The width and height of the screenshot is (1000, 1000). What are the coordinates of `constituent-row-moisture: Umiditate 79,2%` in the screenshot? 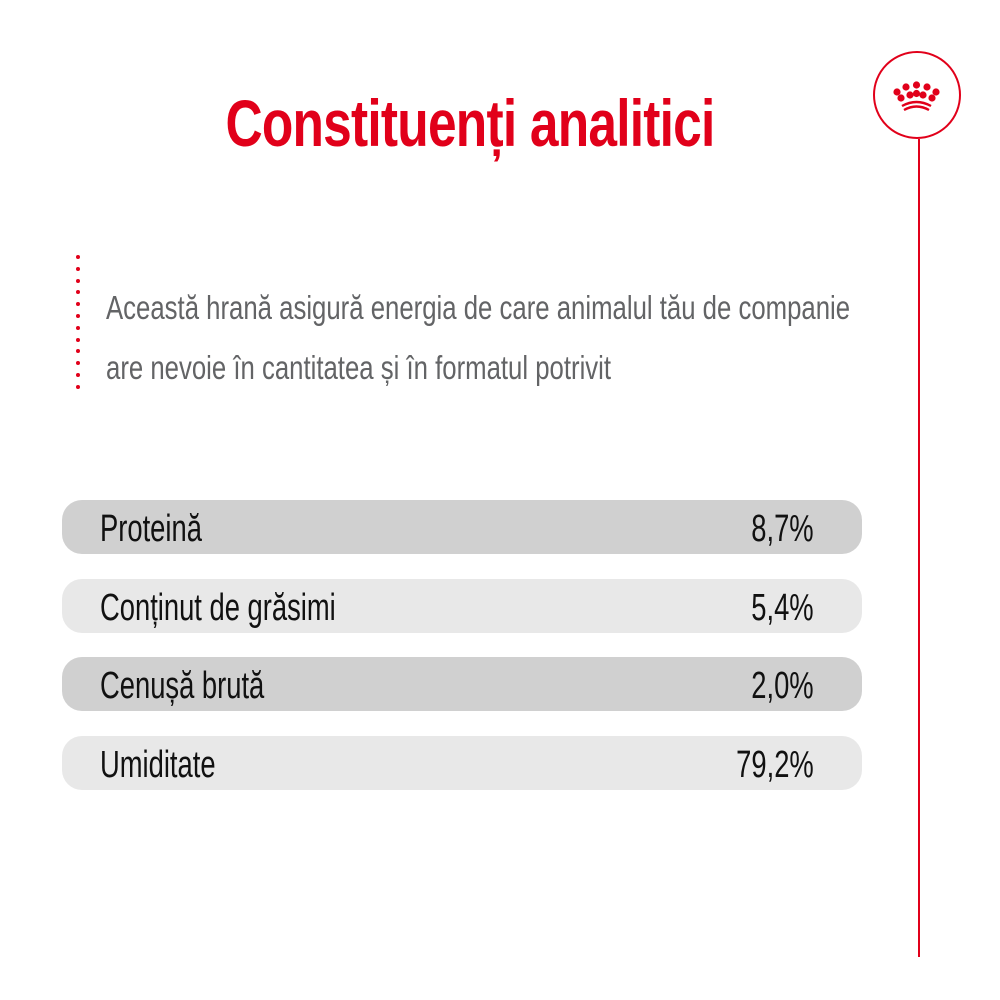 It's located at (462, 762).